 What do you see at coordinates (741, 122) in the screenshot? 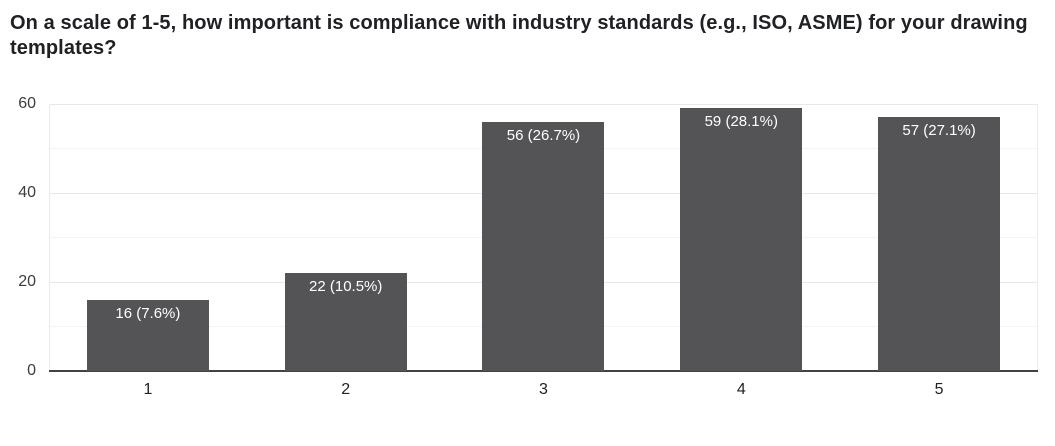
I see `bar-value-label: 59 (28.1%)` at bounding box center [741, 122].